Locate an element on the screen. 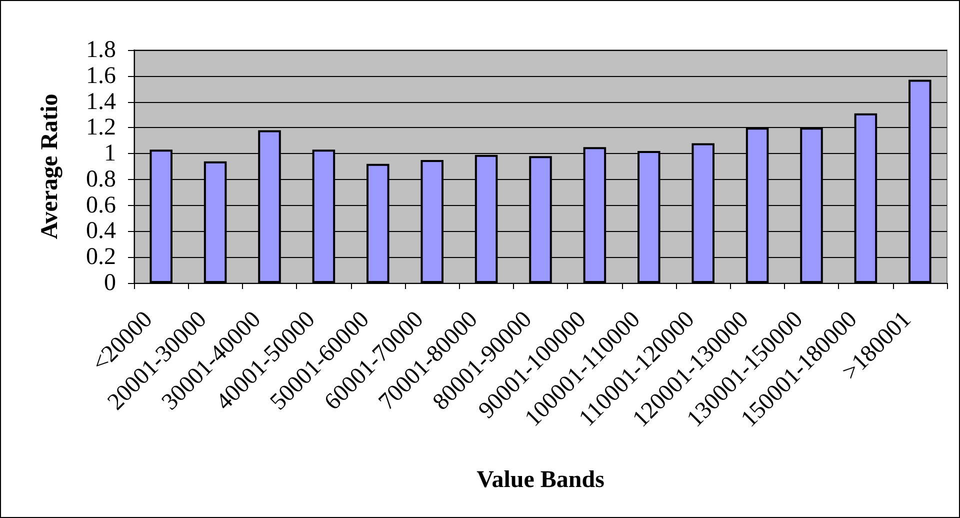 Image resolution: width=960 pixels, height=518 pixels. y-tick-label: 1.8 is located at coordinates (101, 50).